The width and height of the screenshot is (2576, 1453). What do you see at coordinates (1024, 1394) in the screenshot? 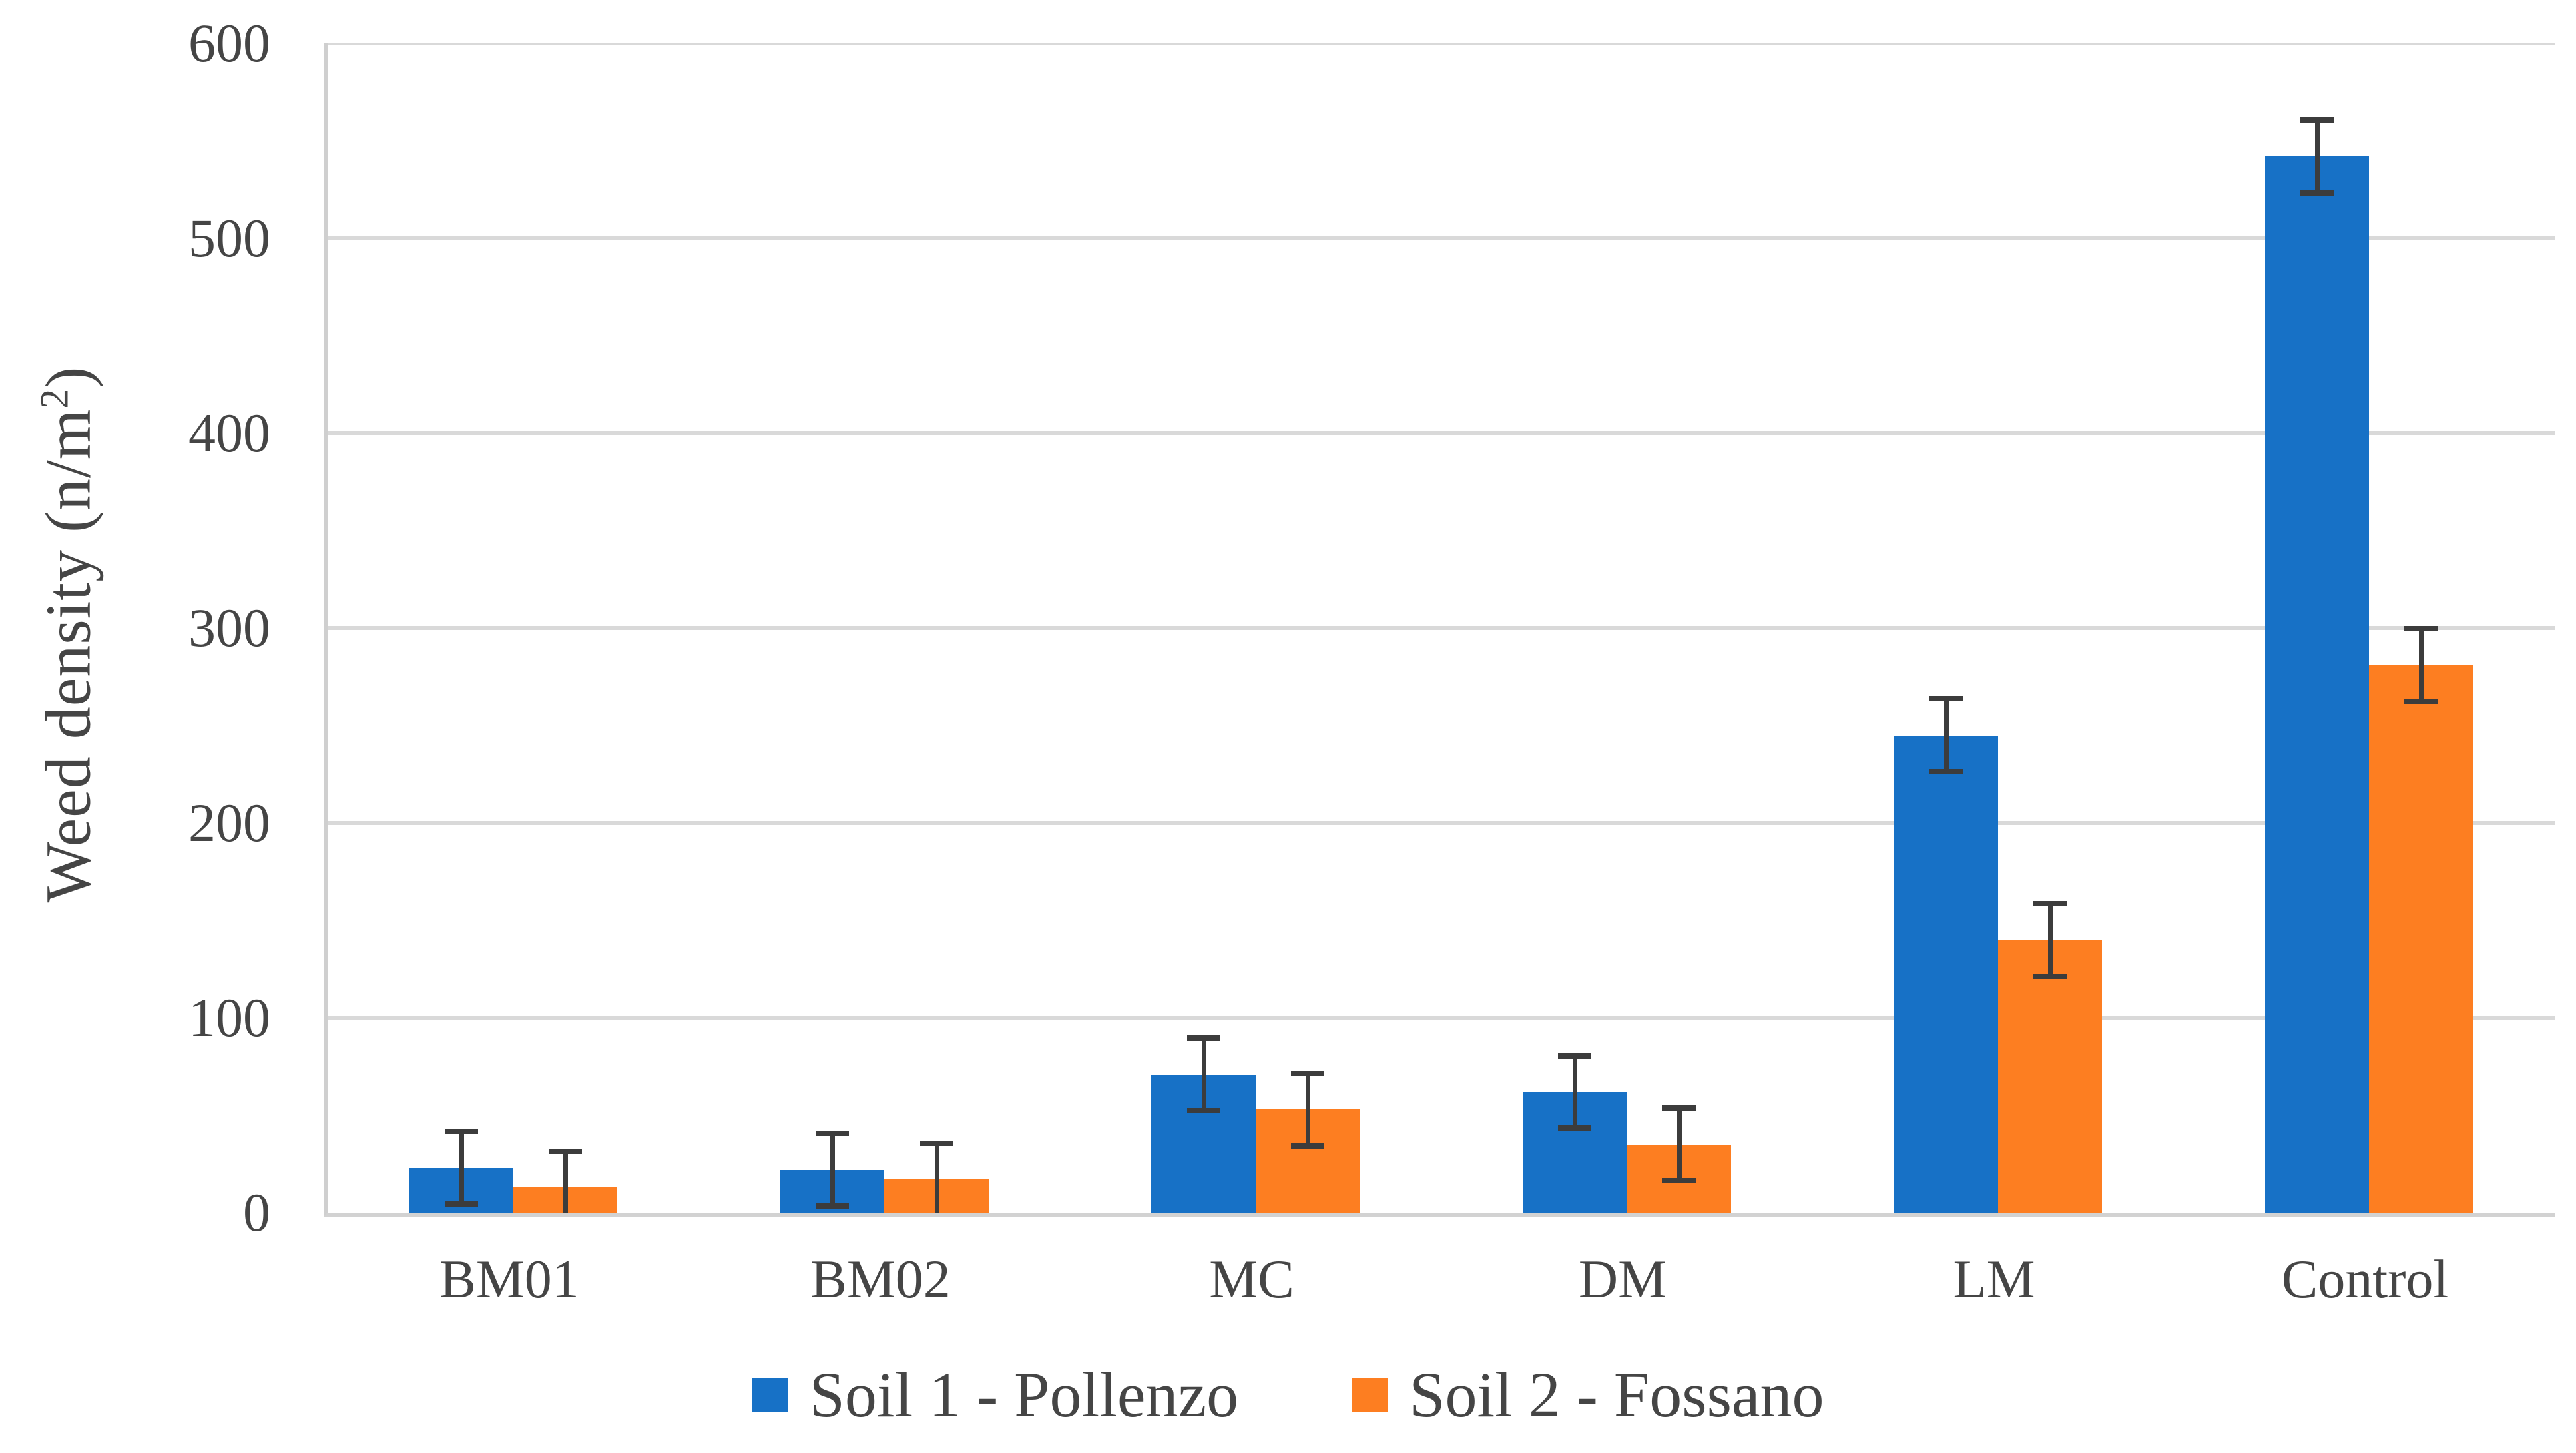
I see `legend-label-series1: Soil 1 - Pollenzo` at bounding box center [1024, 1394].